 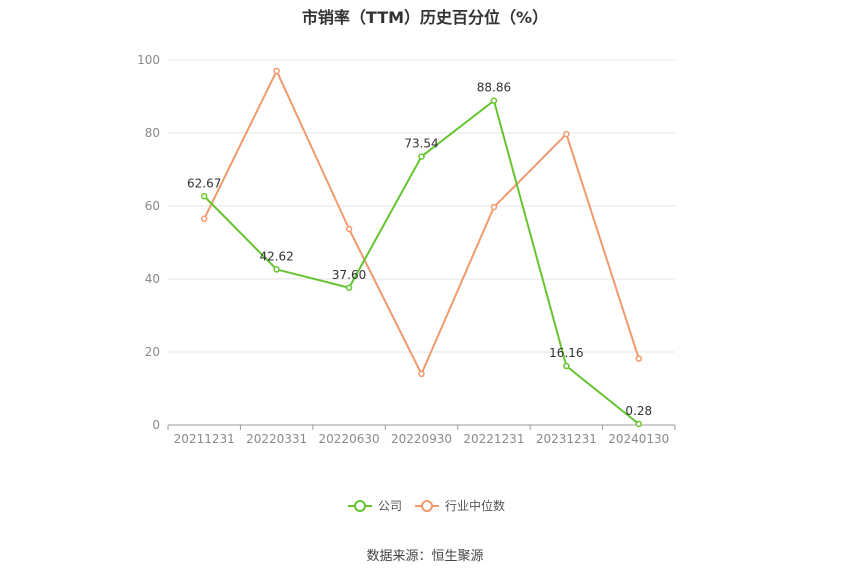 I want to click on data-label: 88.86, so click(x=494, y=88).